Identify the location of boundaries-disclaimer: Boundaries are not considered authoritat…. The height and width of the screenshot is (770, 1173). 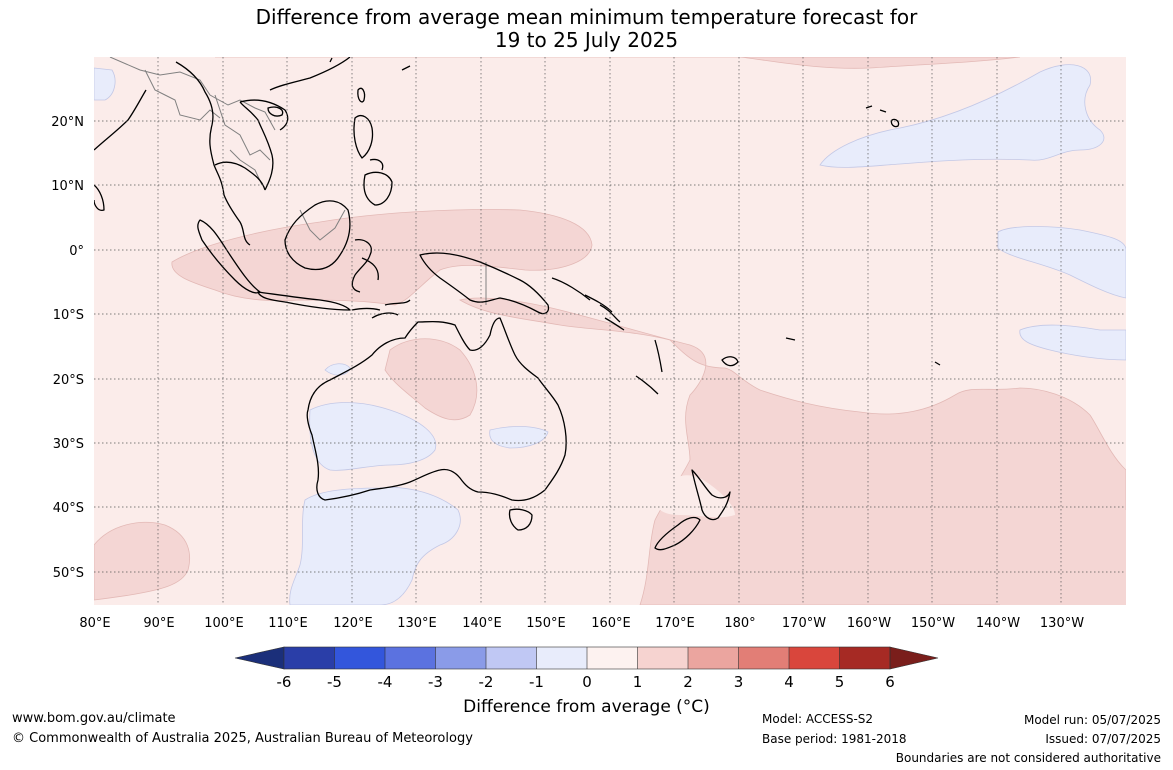
(1028, 758).